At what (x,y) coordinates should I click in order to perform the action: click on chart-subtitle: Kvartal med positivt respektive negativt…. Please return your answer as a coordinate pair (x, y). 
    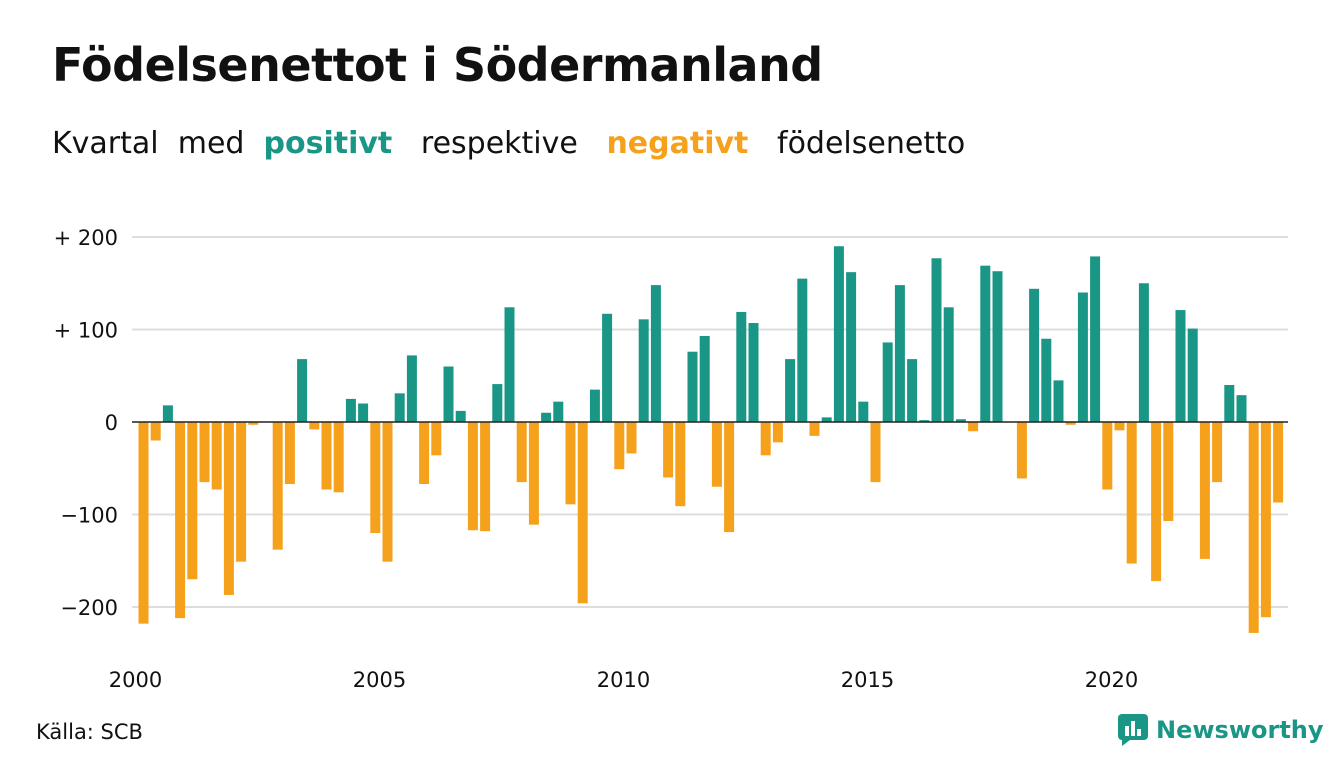
    Looking at the image, I should click on (508, 143).